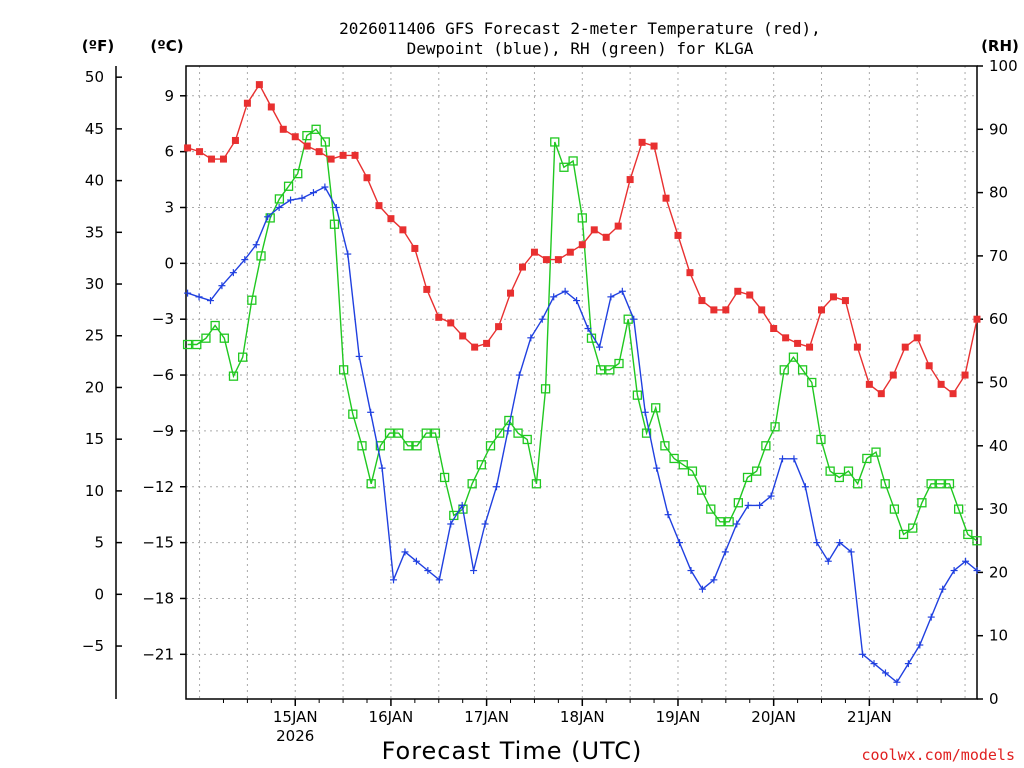 This screenshot has height=768, width=1024. What do you see at coordinates (295, 717) in the screenshot?
I see `x-tick-label: 15JAN` at bounding box center [295, 717].